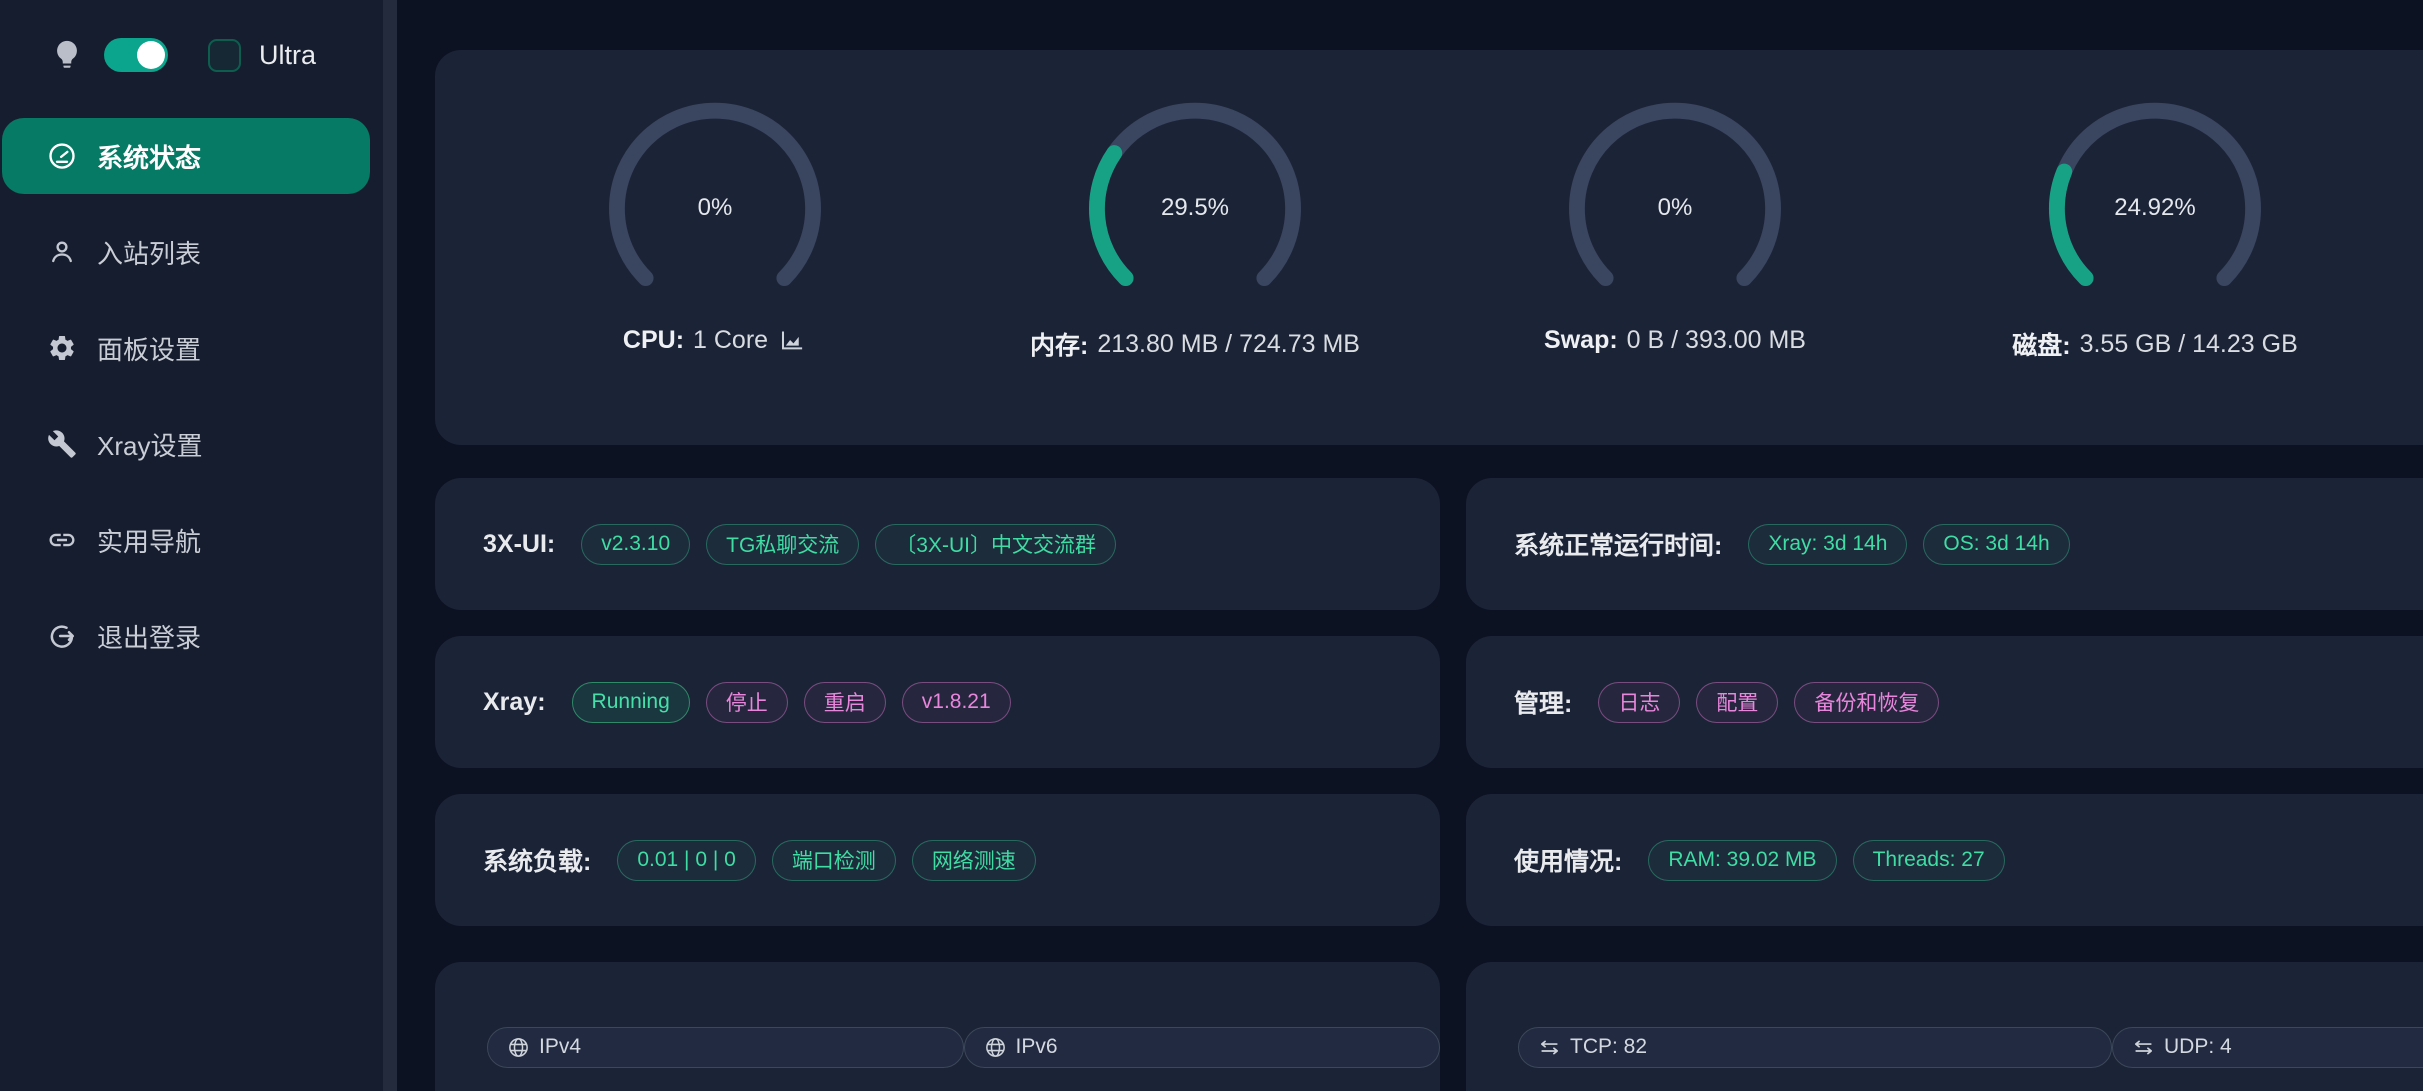  Describe the element at coordinates (1815, 1047) in the screenshot. I see `tcp-count-badge: TCP: 82` at that location.